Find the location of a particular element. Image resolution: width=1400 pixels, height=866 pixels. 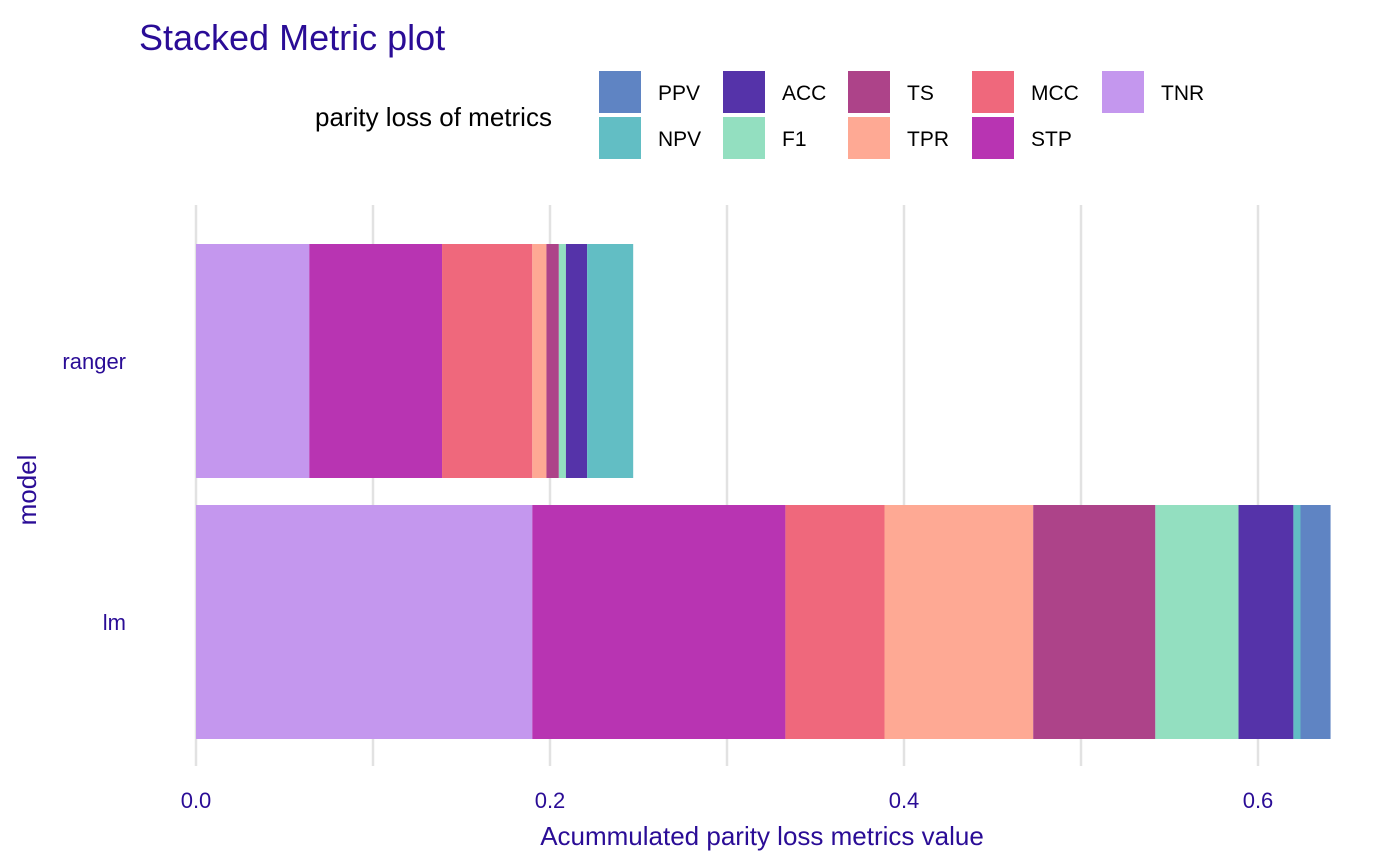

bar-segment-ranger-acc is located at coordinates (576, 361).